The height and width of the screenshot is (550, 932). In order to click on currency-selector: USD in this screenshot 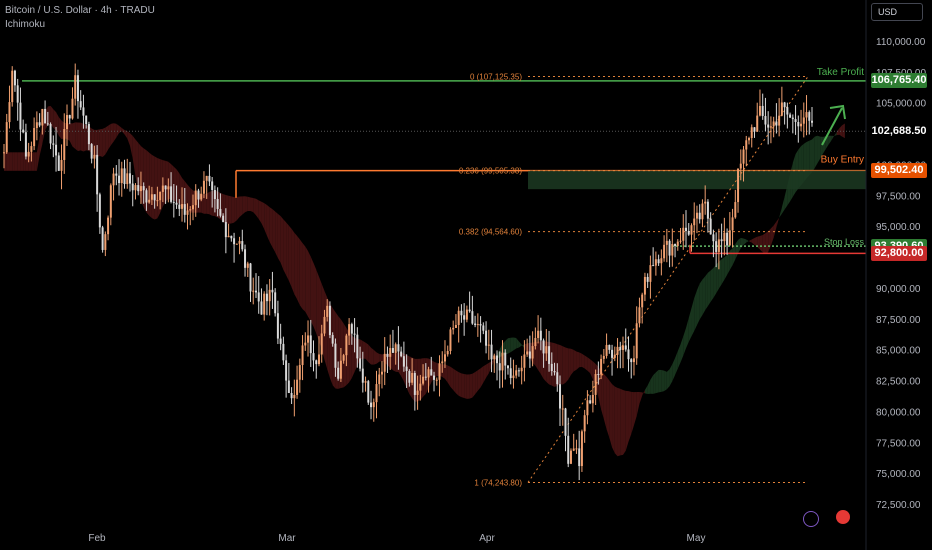, I will do `click(897, 12)`.